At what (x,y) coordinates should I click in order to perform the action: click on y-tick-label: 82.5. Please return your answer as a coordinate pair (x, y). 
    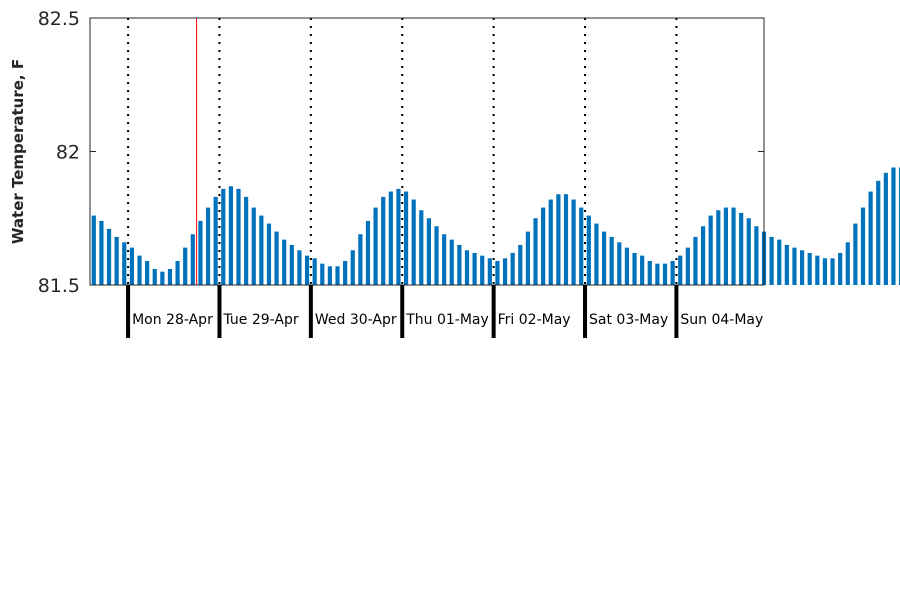
    Looking at the image, I should click on (59, 19).